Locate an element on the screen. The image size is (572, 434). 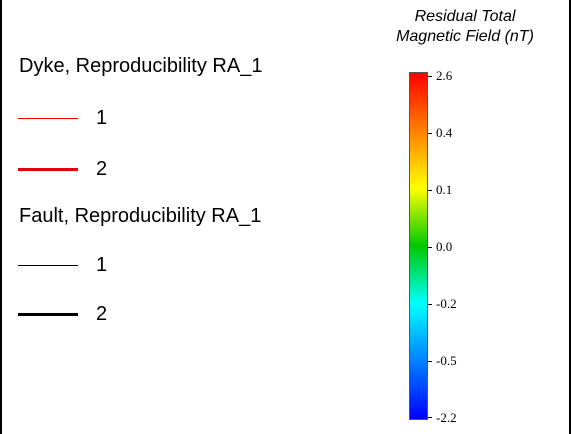
fault-legend-item-1: 1 is located at coordinates (118, 265).